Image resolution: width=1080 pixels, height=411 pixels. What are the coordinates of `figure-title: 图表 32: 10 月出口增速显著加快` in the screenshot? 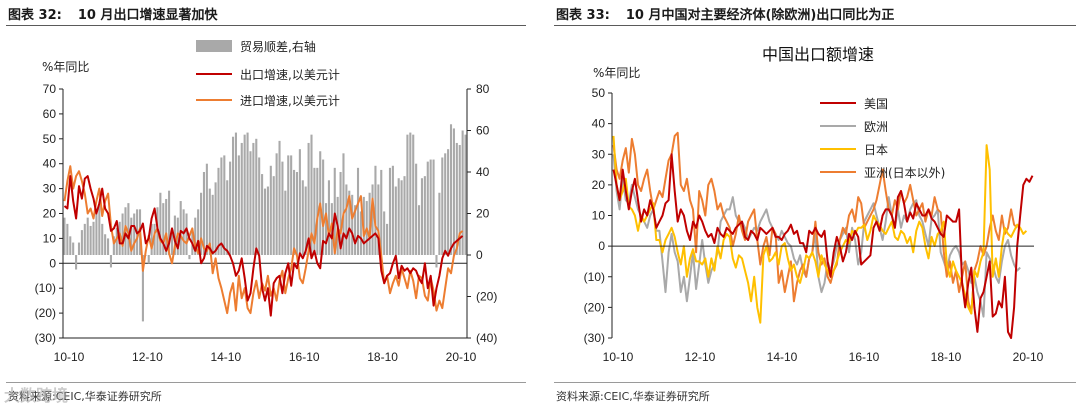 It's located at (112, 13).